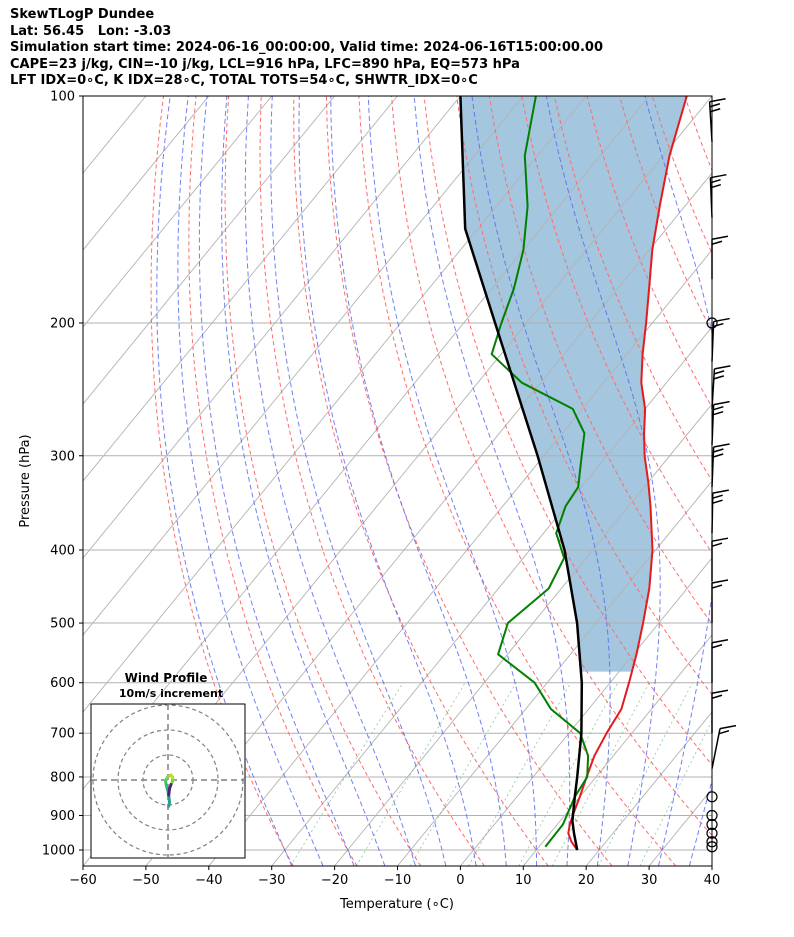 The image size is (794, 937). What do you see at coordinates (62, 624) in the screenshot?
I see `y-tick-label: 500` at bounding box center [62, 624].